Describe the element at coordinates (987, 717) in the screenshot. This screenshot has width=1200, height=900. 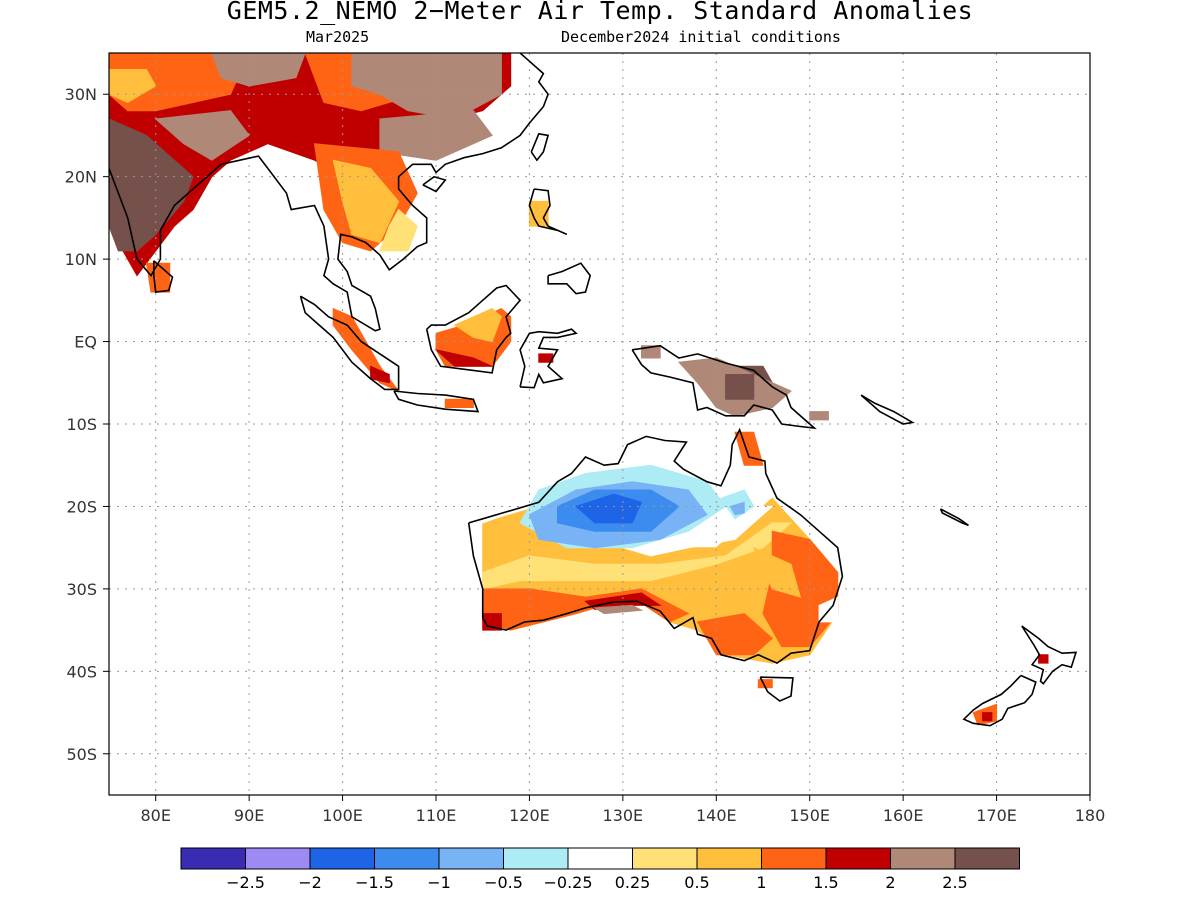
I see `nz-south-red` at that location.